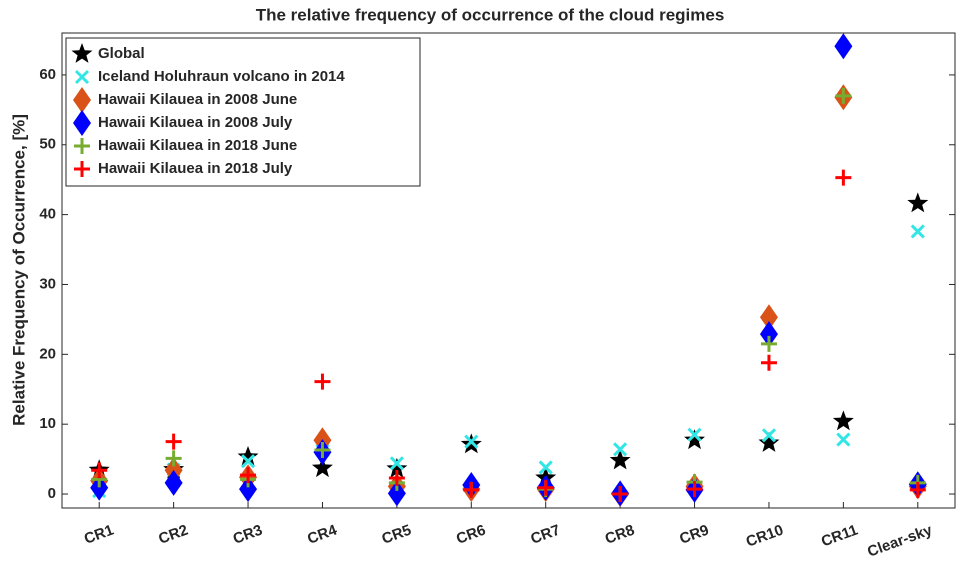 The height and width of the screenshot is (572, 958). What do you see at coordinates (545, 535) in the screenshot?
I see `x-tick-label: CR7` at bounding box center [545, 535].